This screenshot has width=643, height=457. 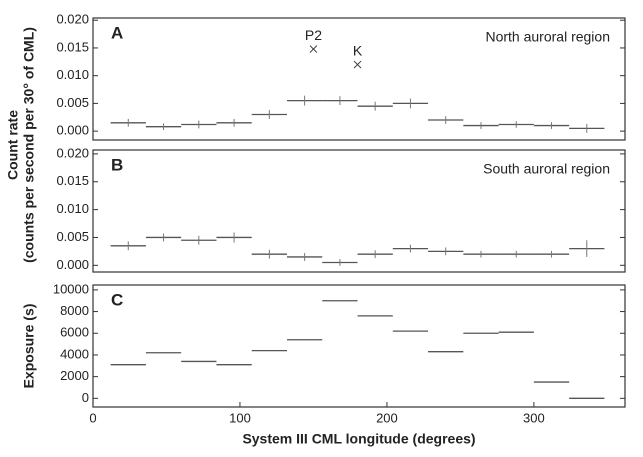 I want to click on panel-letter: C, so click(x=117, y=299).